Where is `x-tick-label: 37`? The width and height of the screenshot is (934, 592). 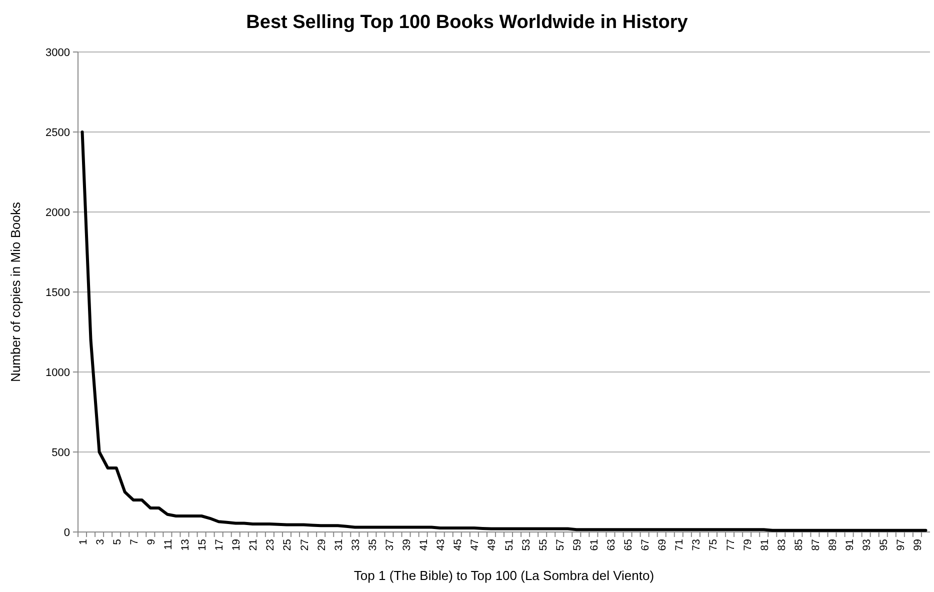
x-tick-label: 37 is located at coordinates (390, 544).